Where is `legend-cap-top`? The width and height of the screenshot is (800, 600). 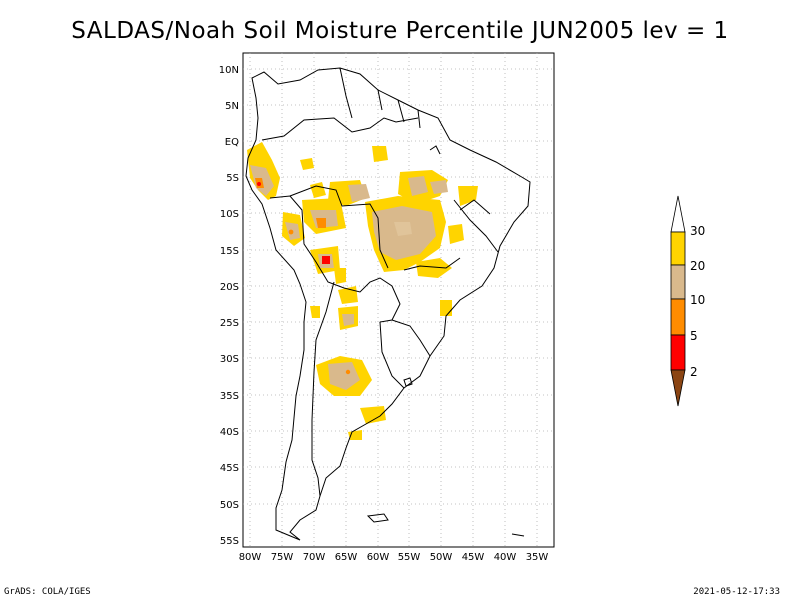 legend-cap-top is located at coordinates (678, 214).